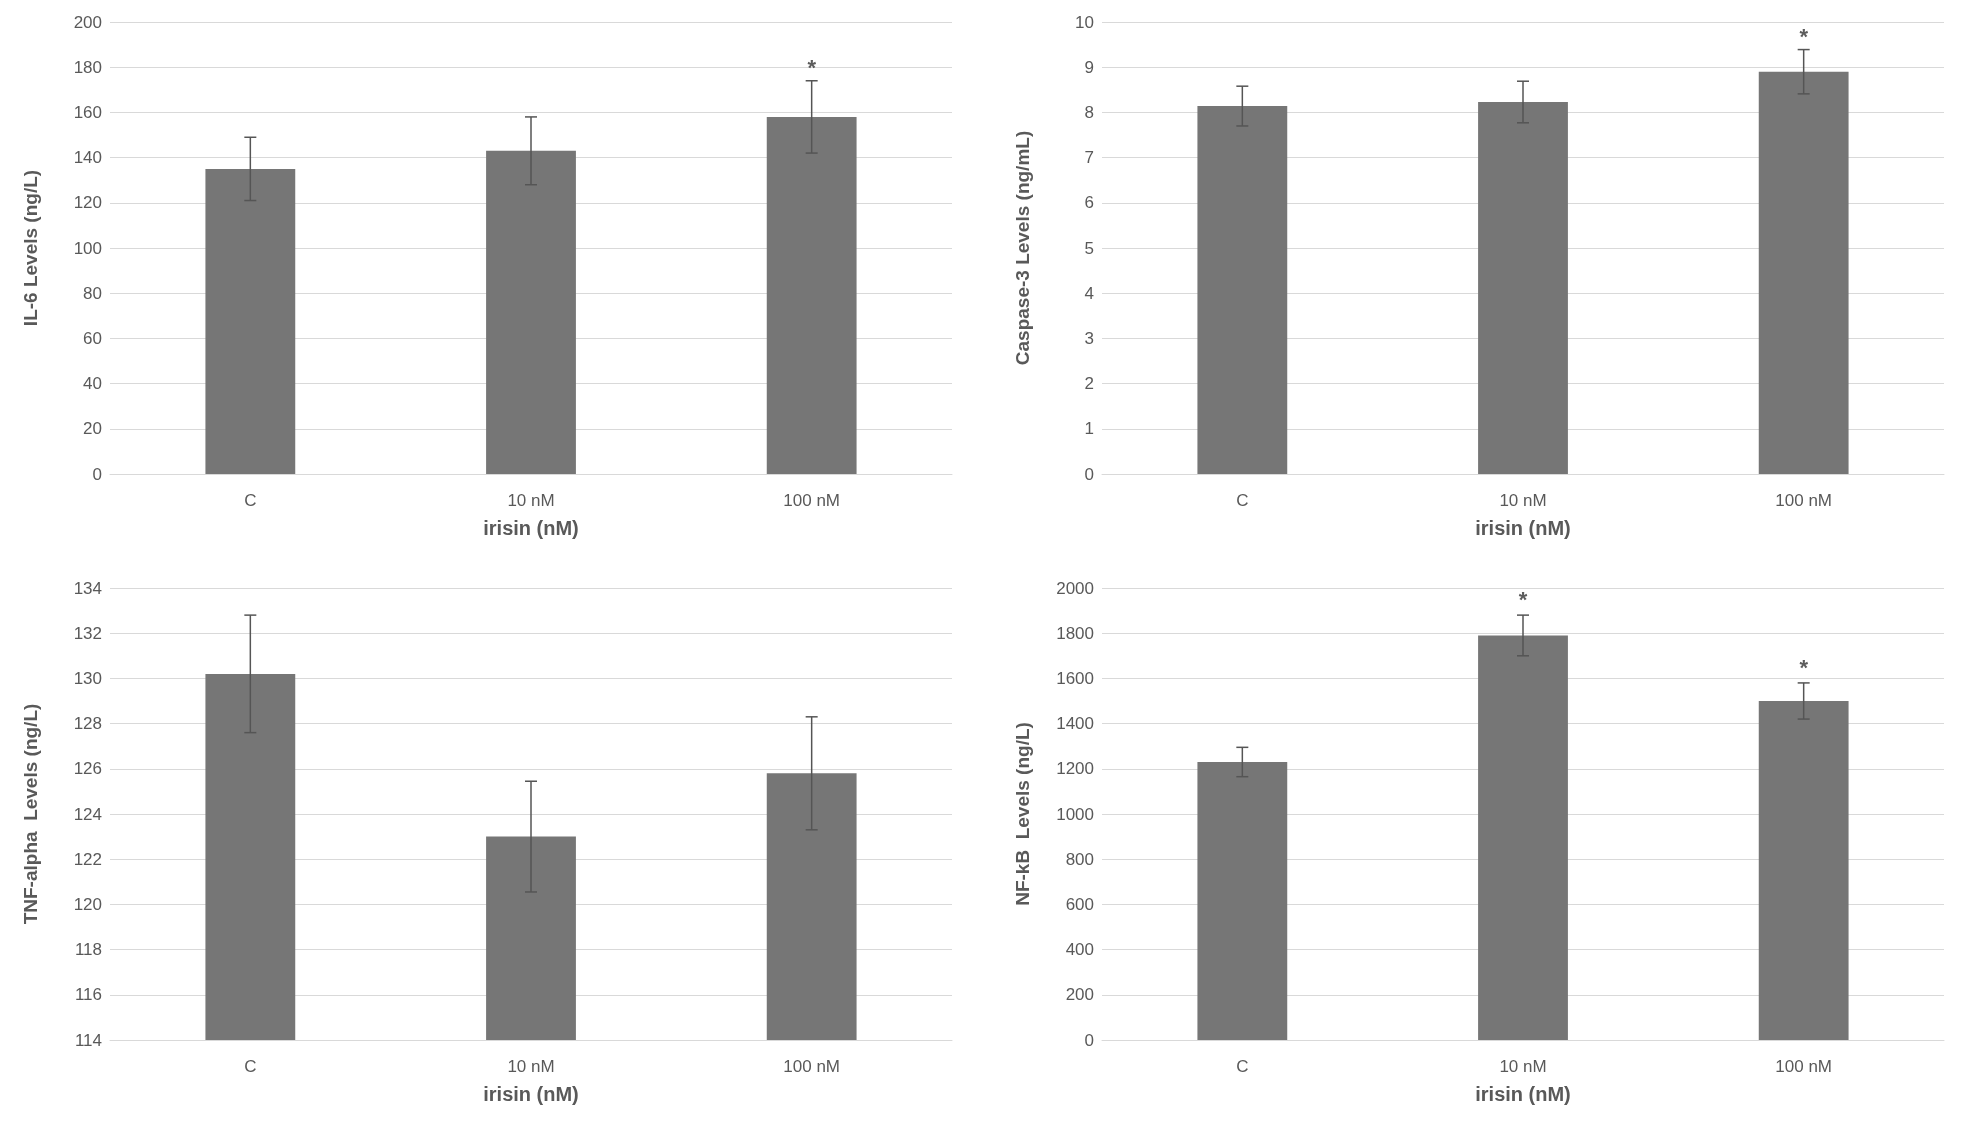 This screenshot has width=1985, height=1132. Describe the element at coordinates (92, 338) in the screenshot. I see `y-tick-label: 60` at that location.